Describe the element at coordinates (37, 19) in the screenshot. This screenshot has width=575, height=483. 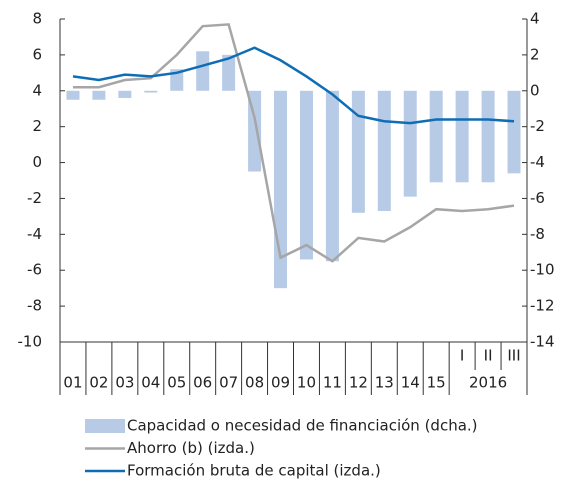
I see `y-tick-label: 8` at that location.